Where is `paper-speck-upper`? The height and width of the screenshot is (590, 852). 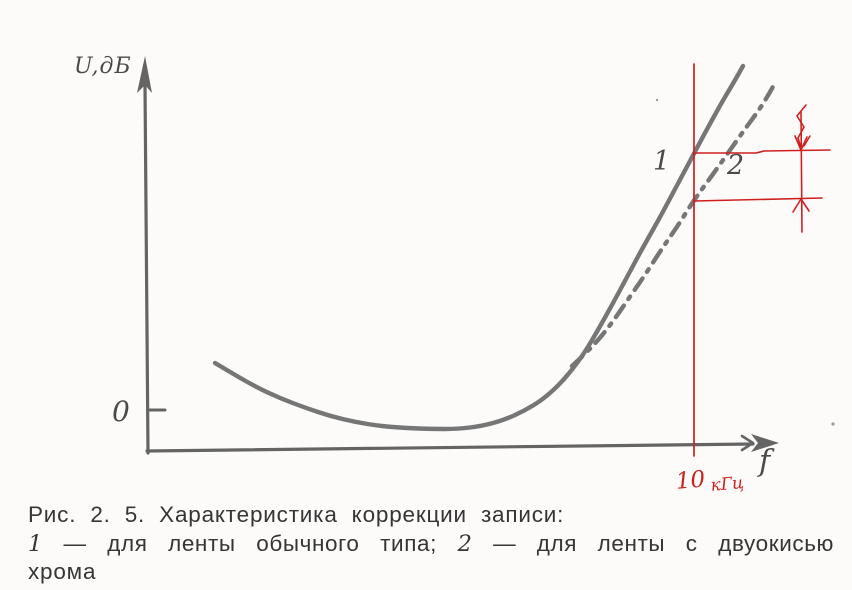
paper-speck-upper is located at coordinates (657, 100).